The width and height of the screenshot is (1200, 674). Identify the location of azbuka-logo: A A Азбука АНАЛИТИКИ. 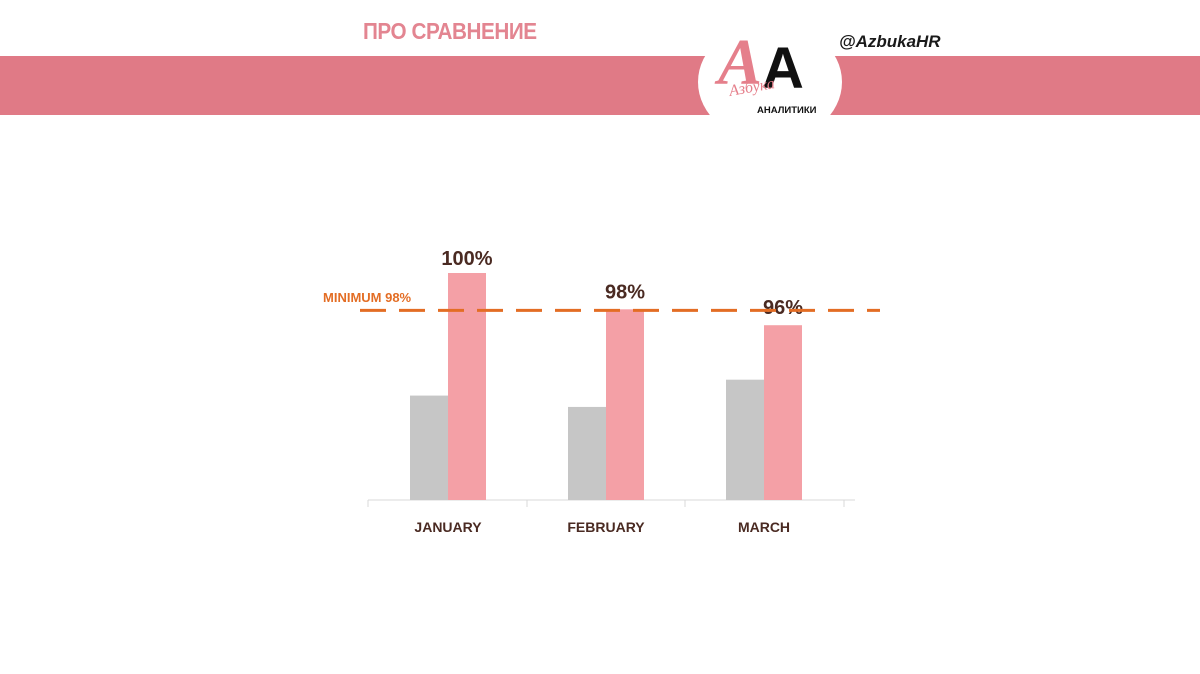
(770, 76).